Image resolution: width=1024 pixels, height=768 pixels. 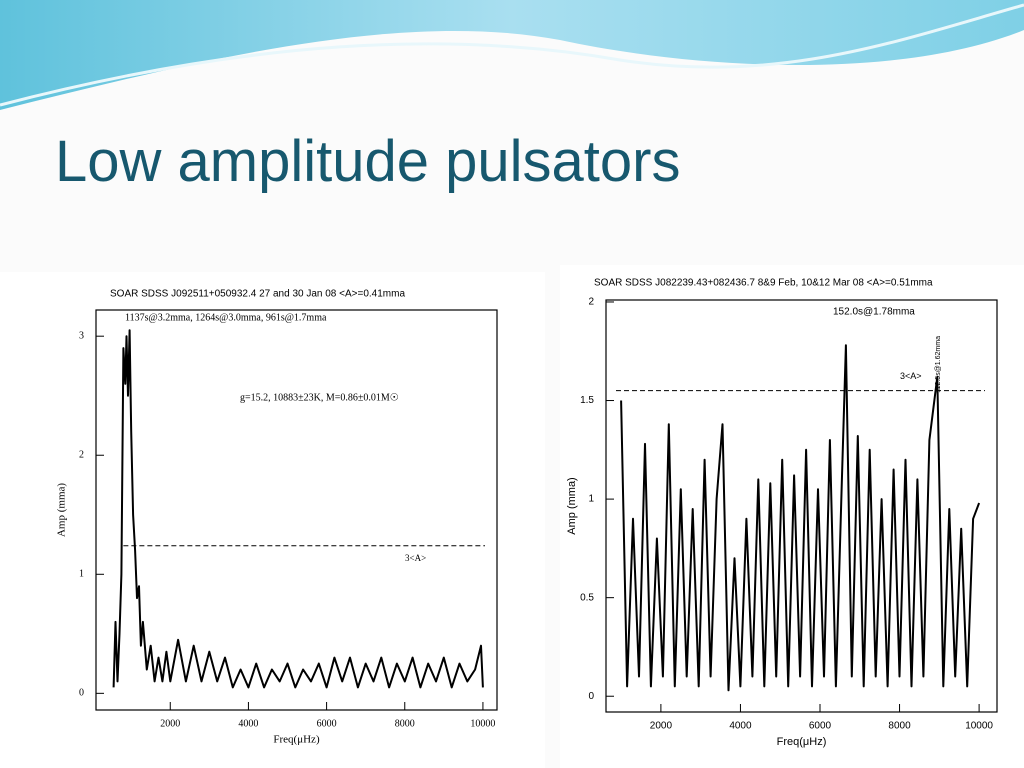 I want to click on annotation: 152.0s@1.78mma, so click(x=874, y=312).